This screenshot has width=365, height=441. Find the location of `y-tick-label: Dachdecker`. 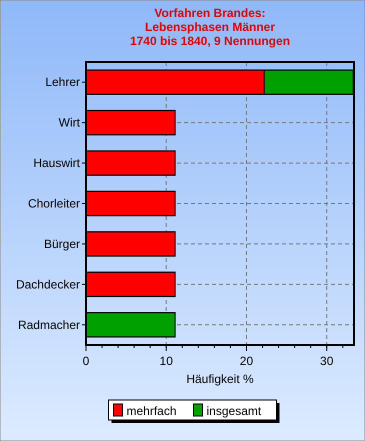

y-tick-label: Dachdecker is located at coordinates (48, 284).